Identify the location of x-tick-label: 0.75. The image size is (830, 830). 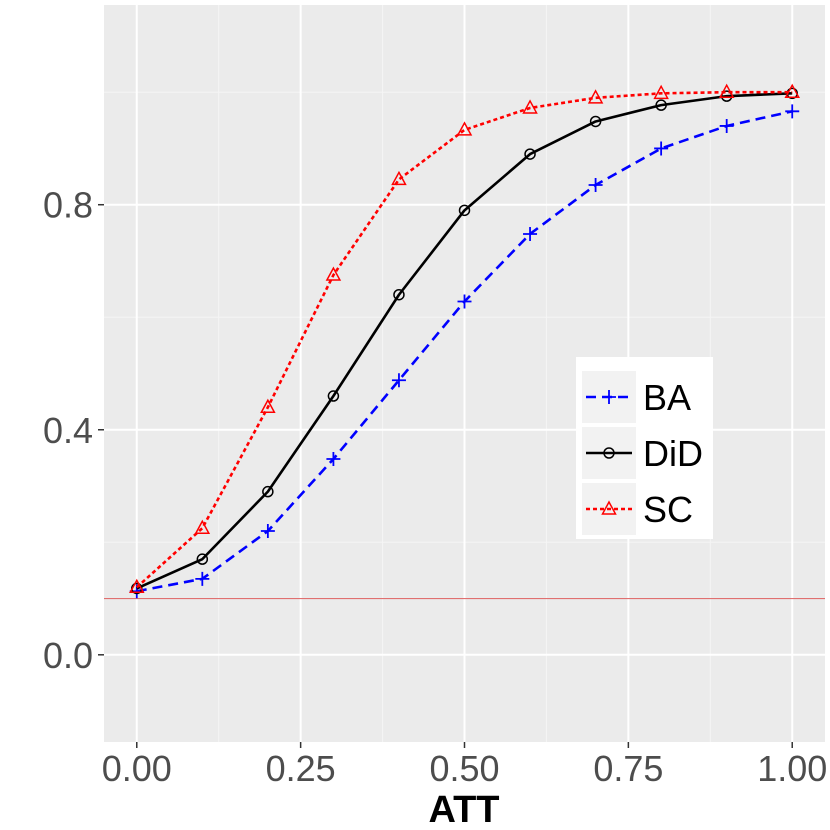
(628, 768).